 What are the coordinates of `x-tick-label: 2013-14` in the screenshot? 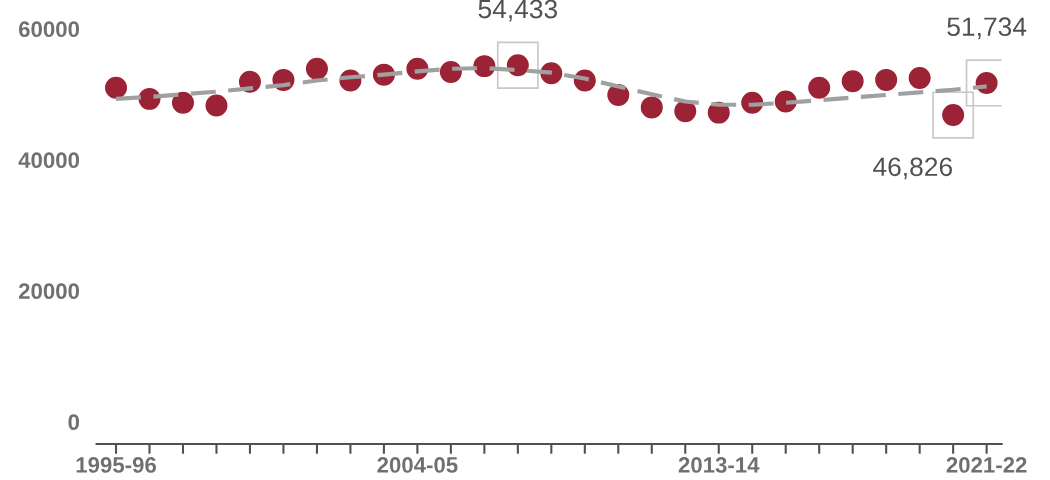 It's located at (719, 465).